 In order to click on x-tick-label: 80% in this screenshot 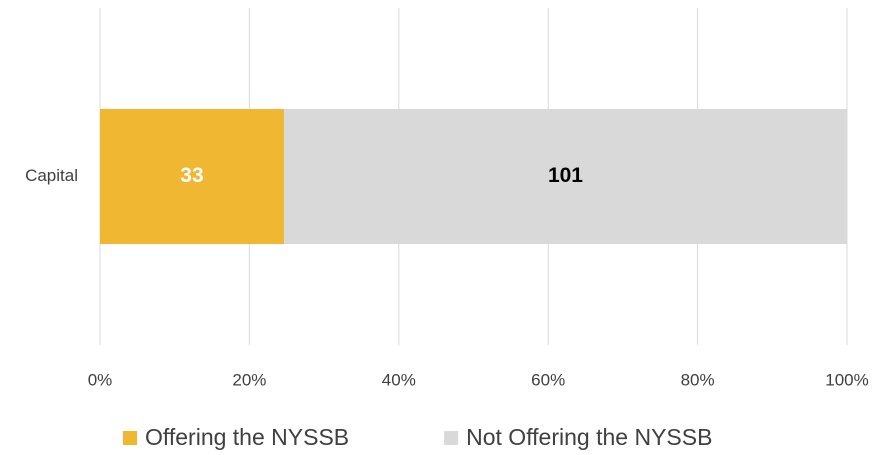, I will do `click(698, 379)`.